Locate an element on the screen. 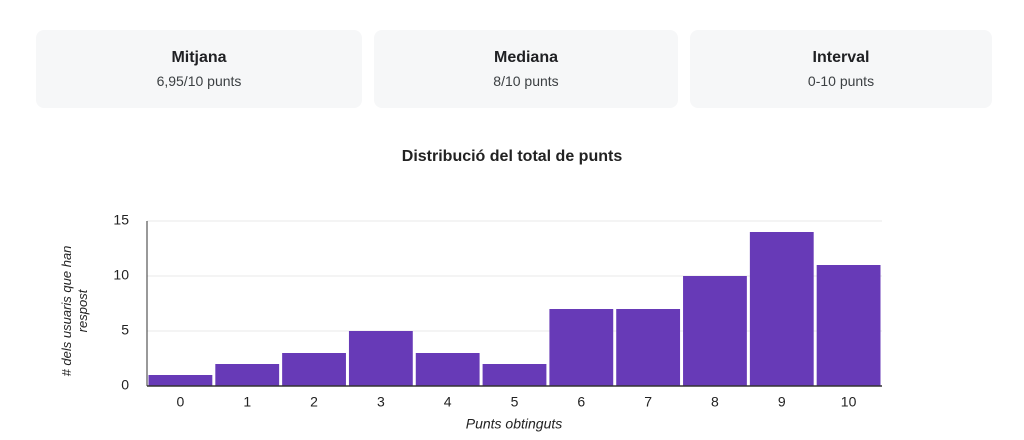  x-tick-label: 1 is located at coordinates (247, 402).